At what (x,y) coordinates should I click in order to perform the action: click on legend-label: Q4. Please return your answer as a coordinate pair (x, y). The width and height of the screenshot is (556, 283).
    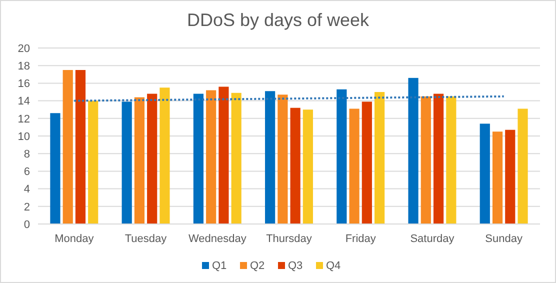
    Looking at the image, I should click on (333, 266).